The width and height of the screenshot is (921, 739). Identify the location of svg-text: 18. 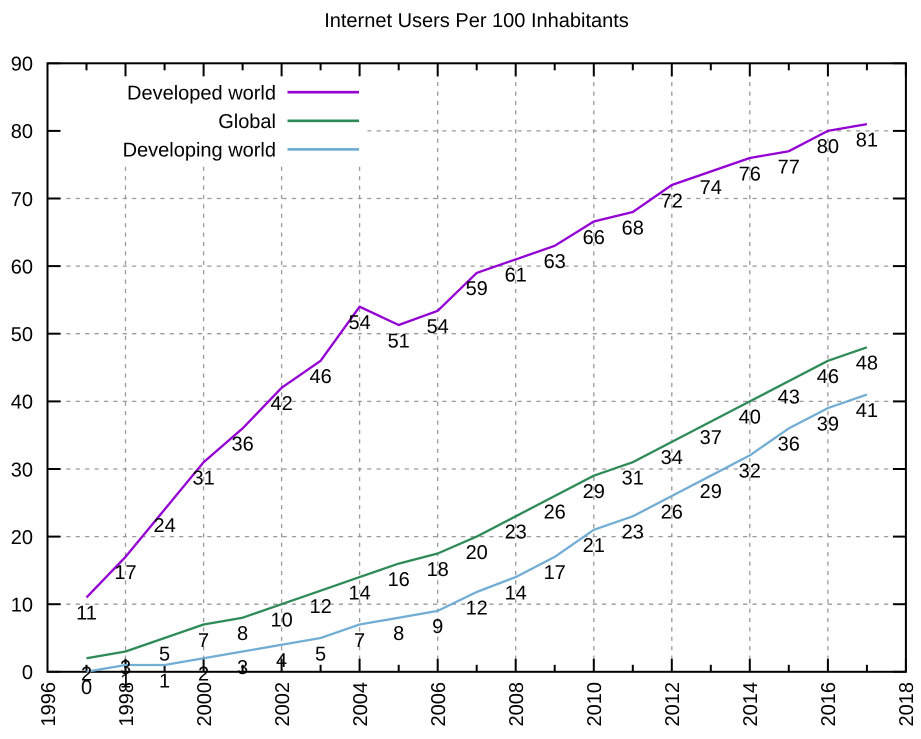
(438, 570).